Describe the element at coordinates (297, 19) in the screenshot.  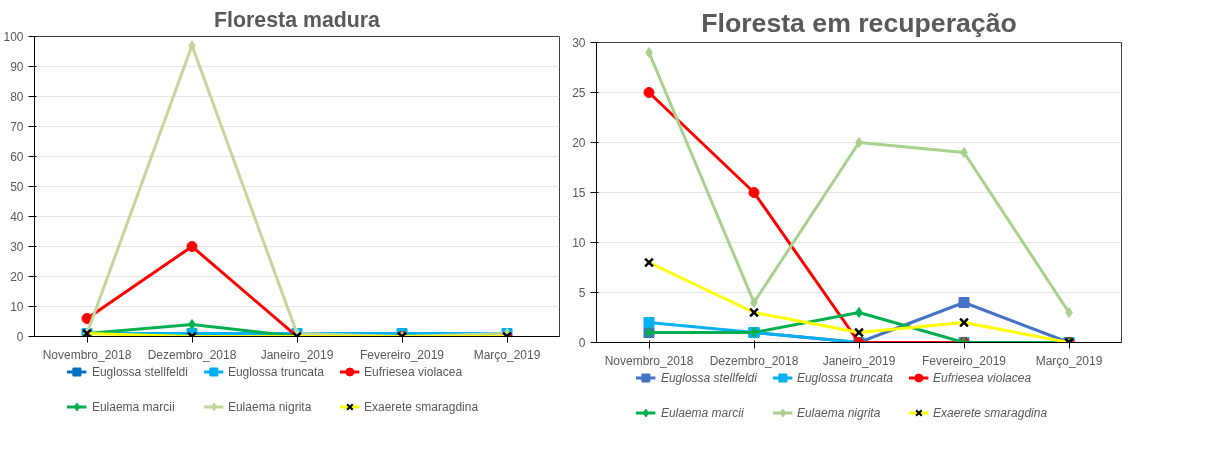
I see `chart-title: Floresta madura` at that location.